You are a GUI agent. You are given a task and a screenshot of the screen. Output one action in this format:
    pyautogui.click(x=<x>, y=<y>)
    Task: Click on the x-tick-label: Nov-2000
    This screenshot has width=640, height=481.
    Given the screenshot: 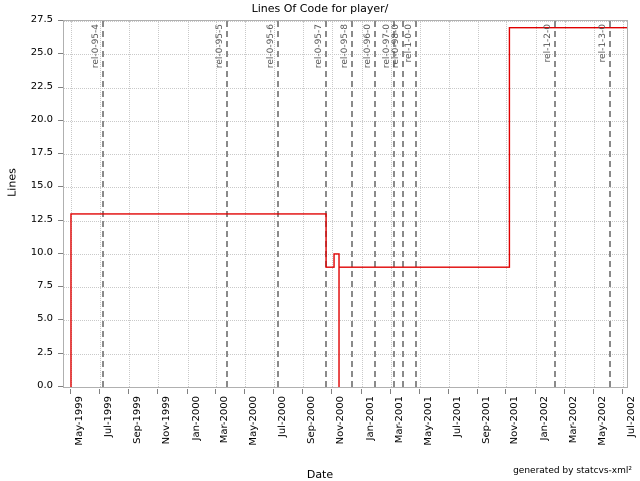 What is the action you would take?
    pyautogui.click(x=341, y=420)
    